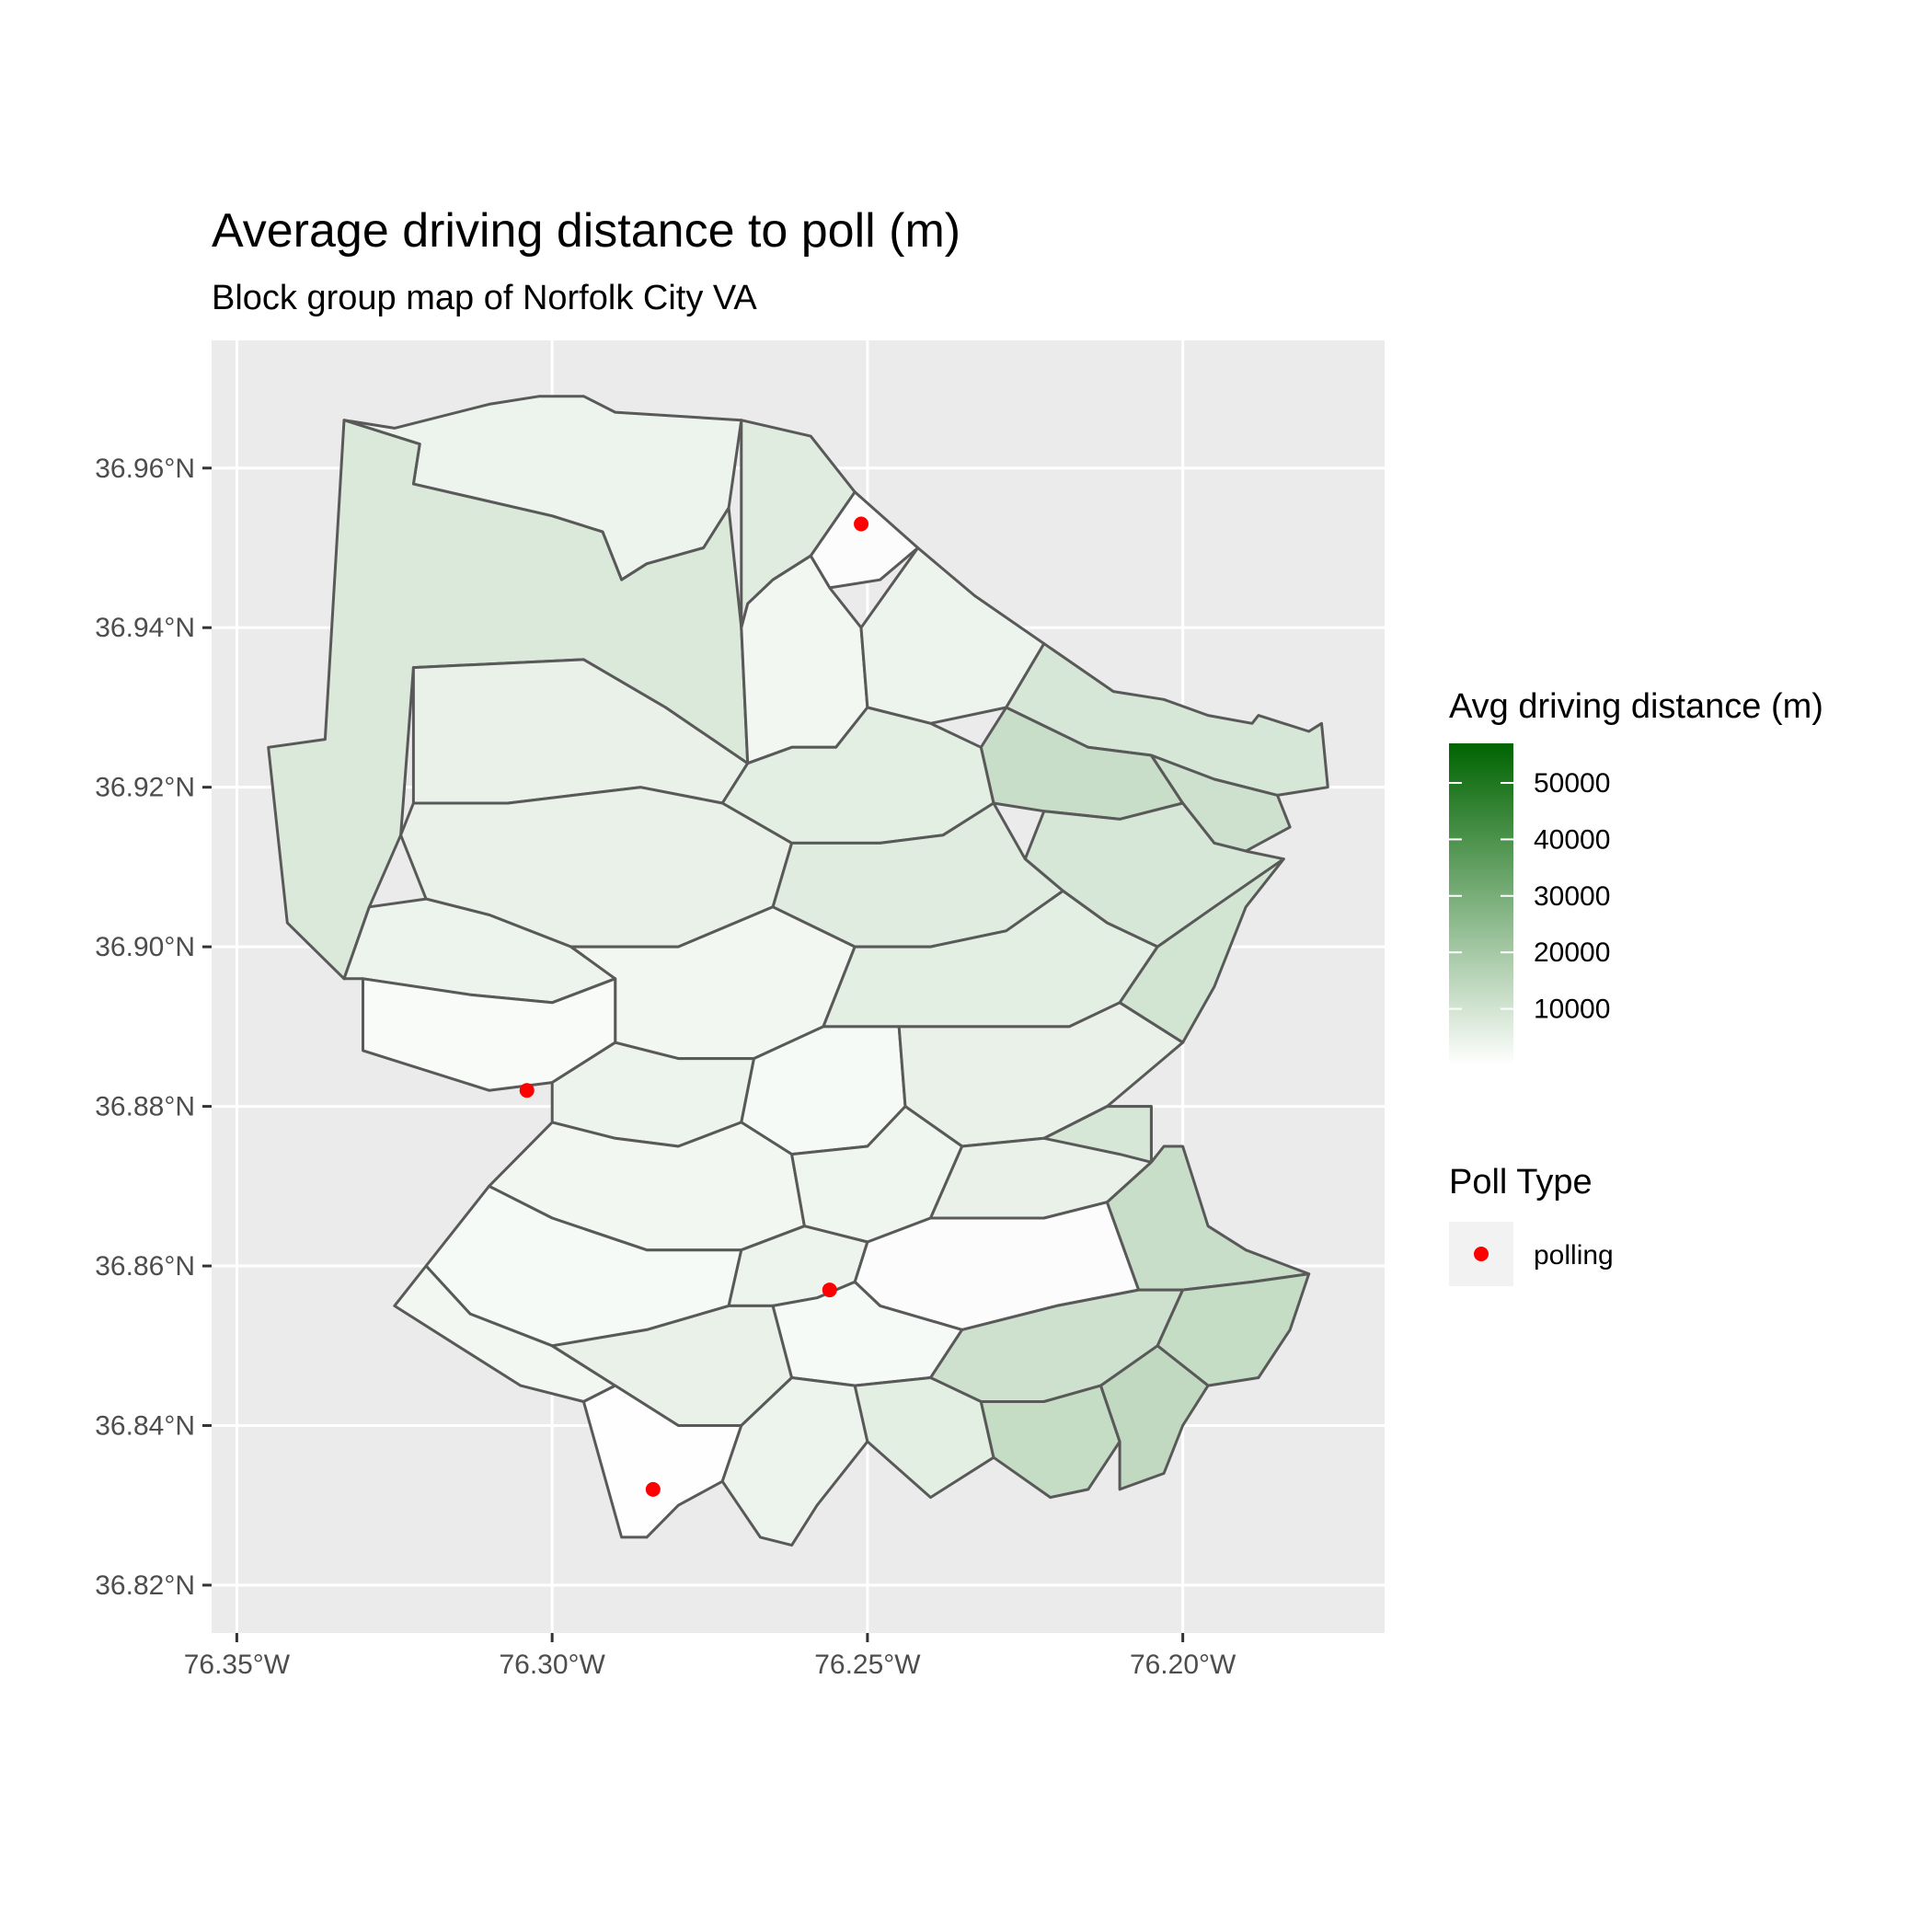 The width and height of the screenshot is (1932, 1932). Describe the element at coordinates (145, 1266) in the screenshot. I see `y-tick-label: 36.86°N` at that location.